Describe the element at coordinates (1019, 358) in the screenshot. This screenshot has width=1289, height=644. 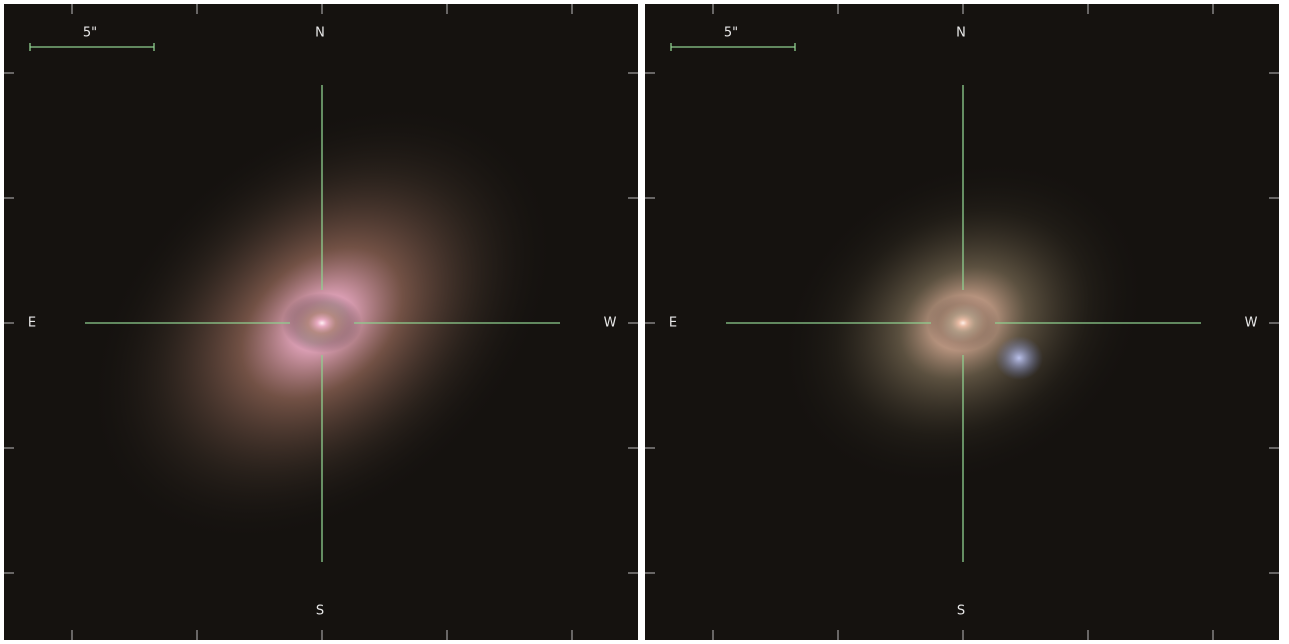
I see `companion-source` at that location.